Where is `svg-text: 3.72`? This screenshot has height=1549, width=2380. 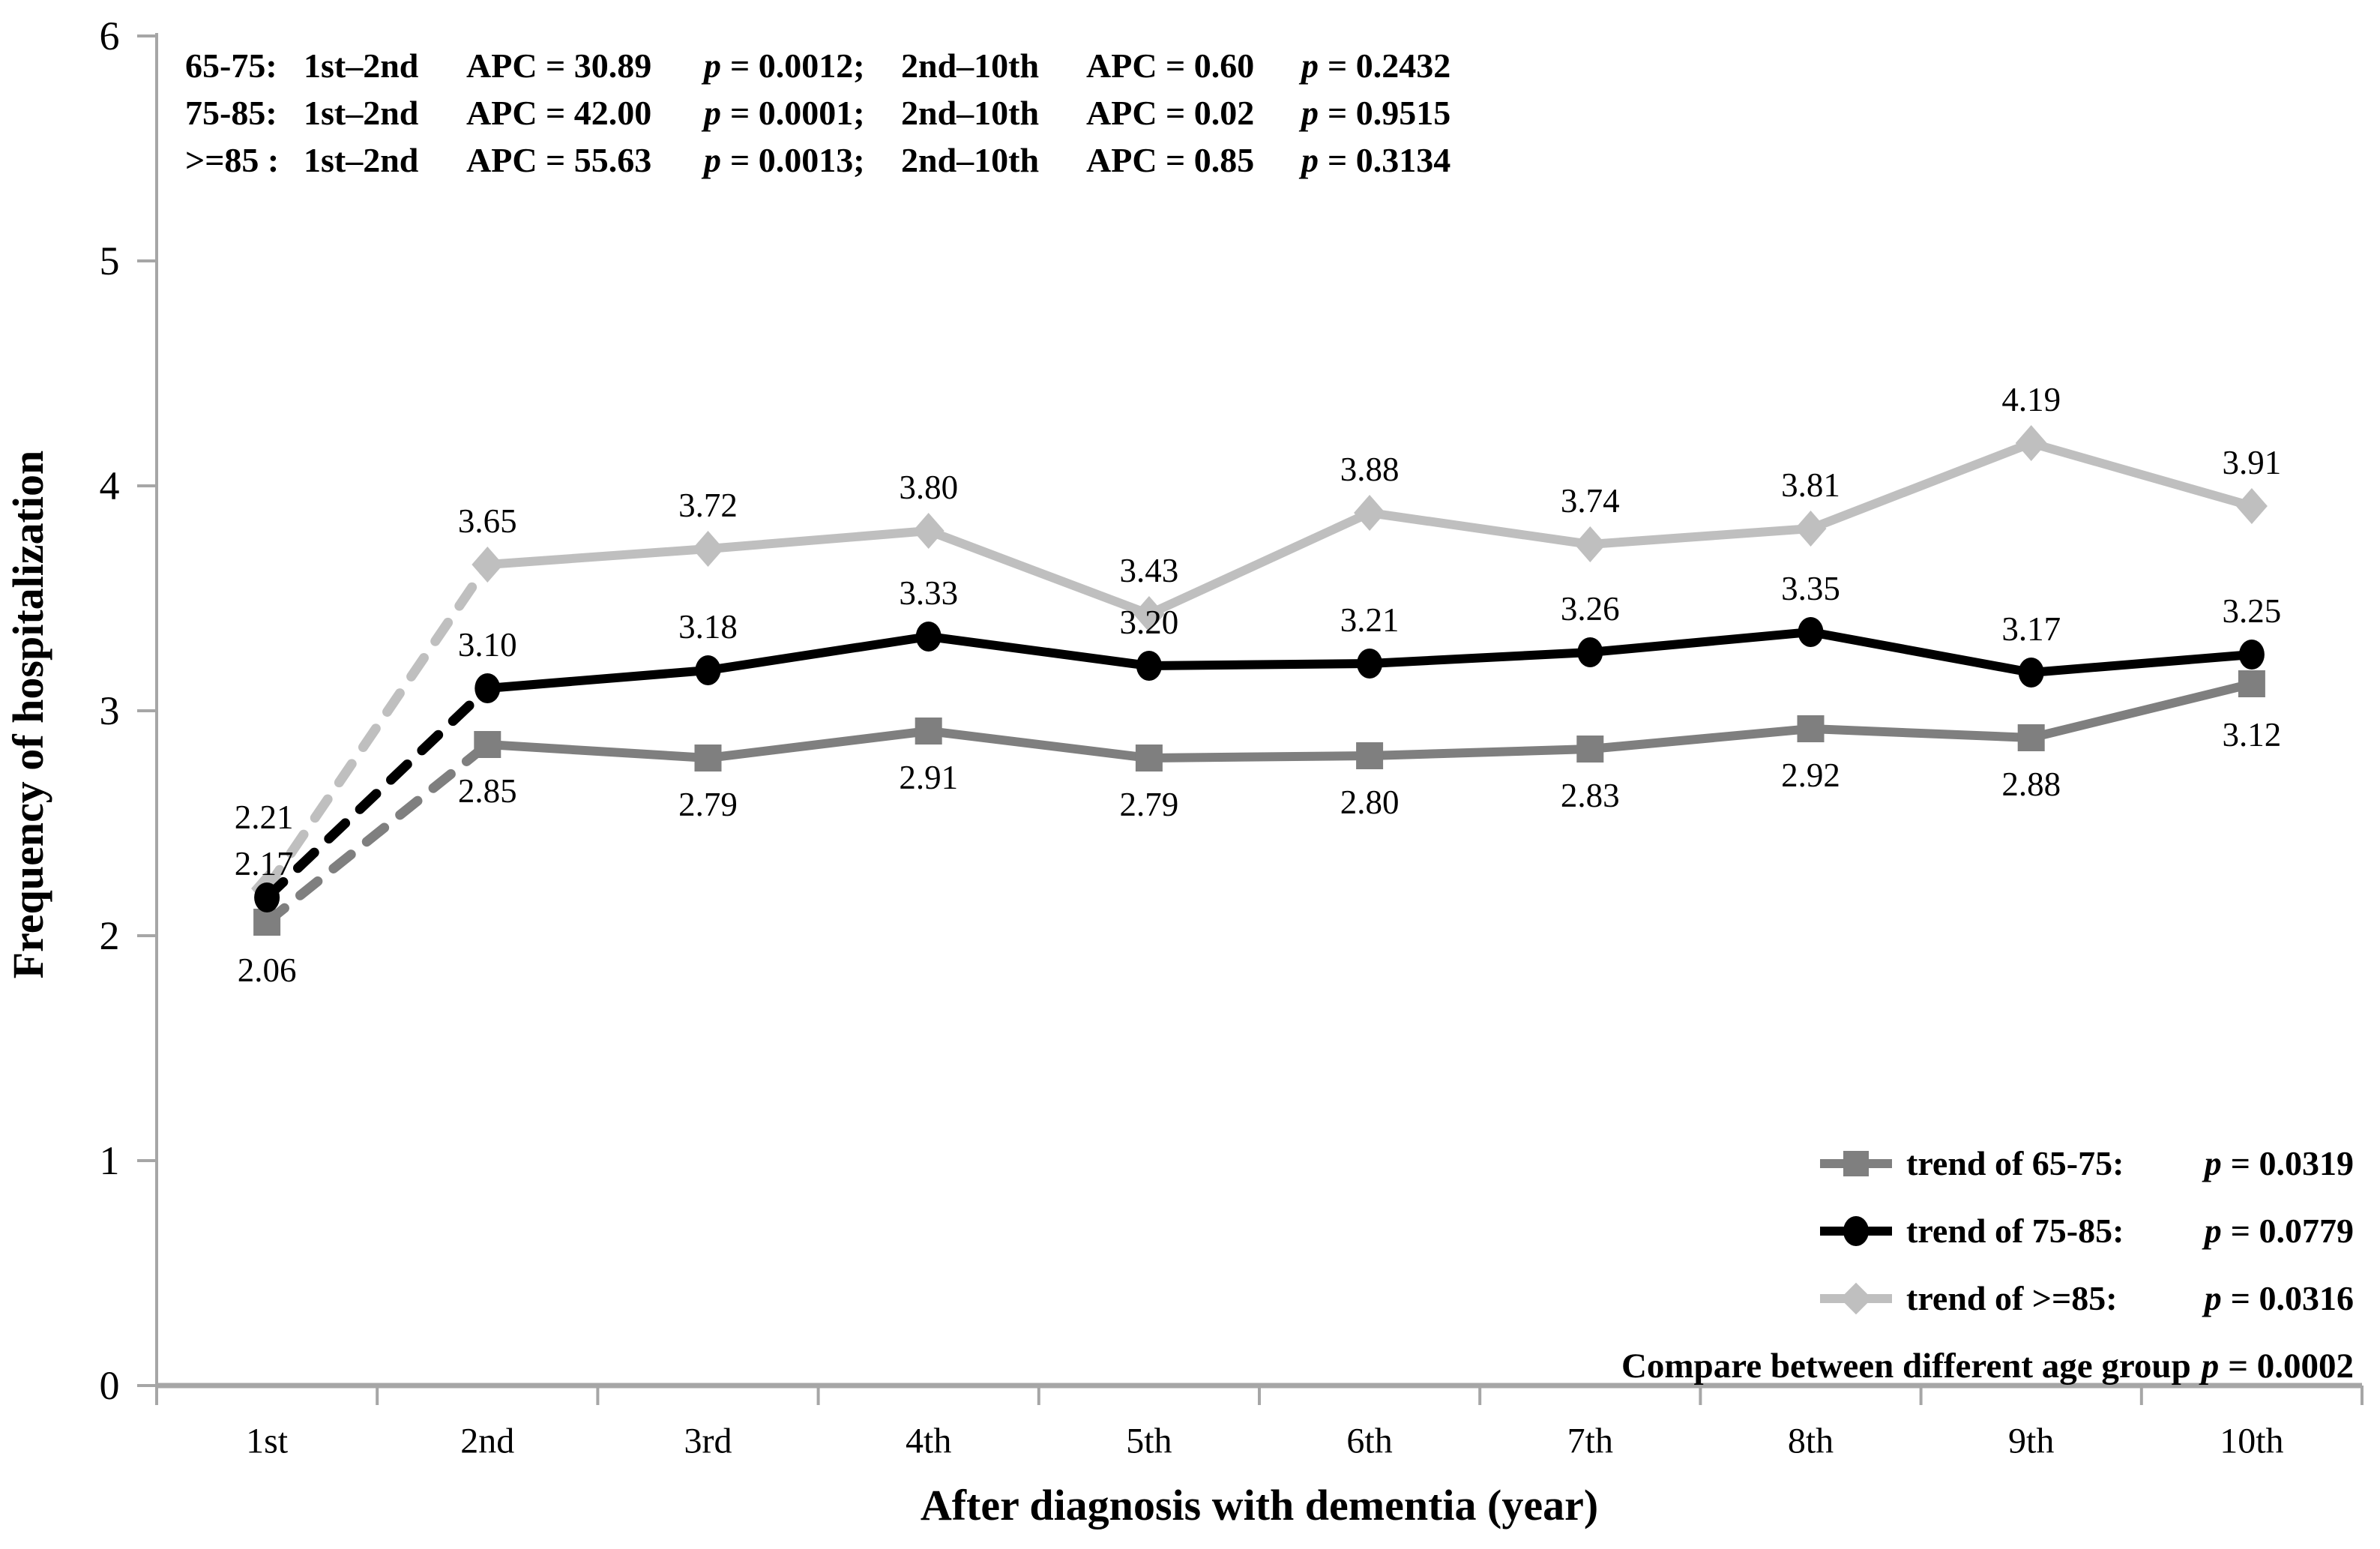 svg-text: 3.72 is located at coordinates (708, 505).